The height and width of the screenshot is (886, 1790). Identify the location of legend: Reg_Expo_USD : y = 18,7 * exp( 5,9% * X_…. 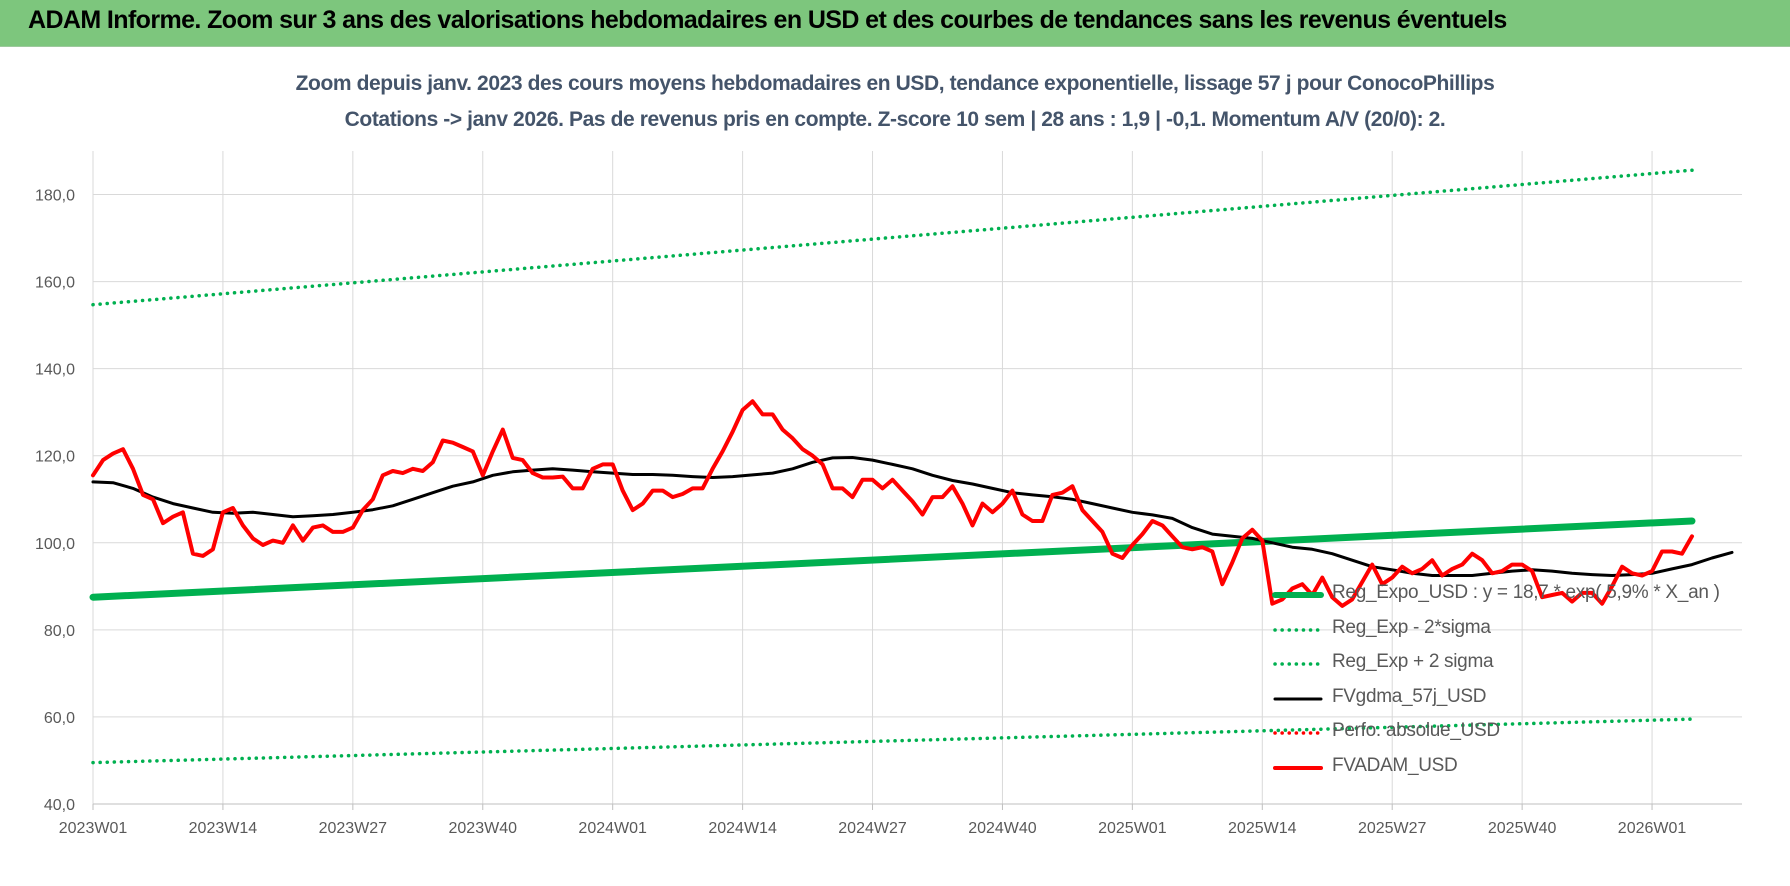
(1512, 681).